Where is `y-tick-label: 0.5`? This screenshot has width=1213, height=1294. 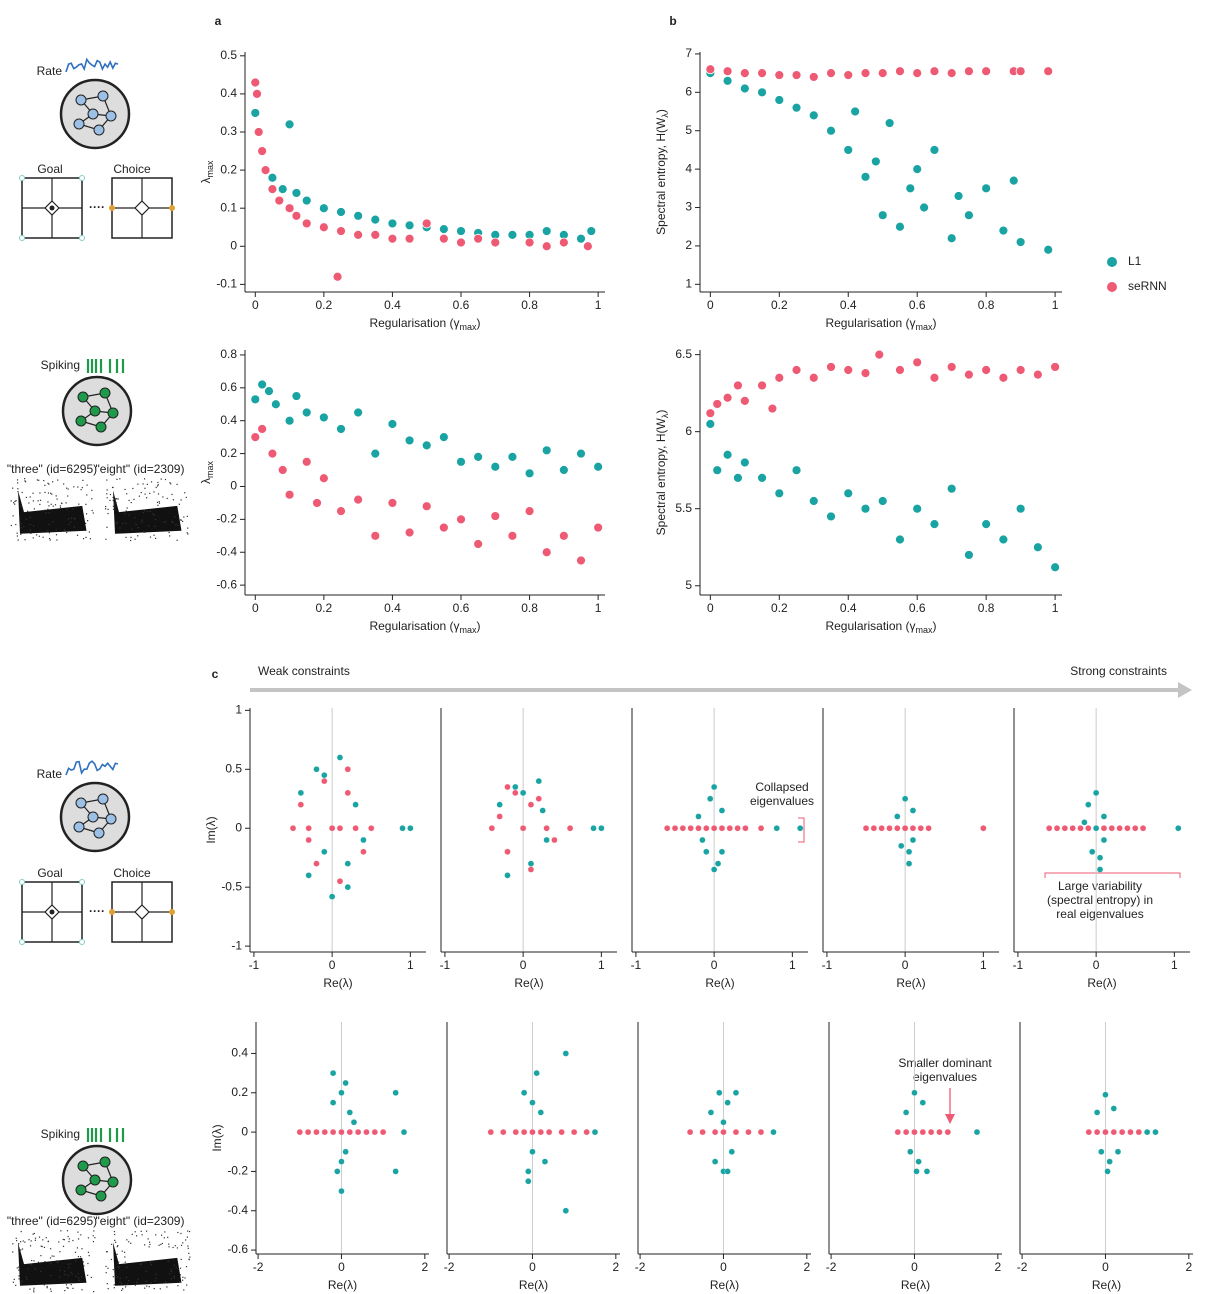
y-tick-label: 0.5 is located at coordinates (233, 768).